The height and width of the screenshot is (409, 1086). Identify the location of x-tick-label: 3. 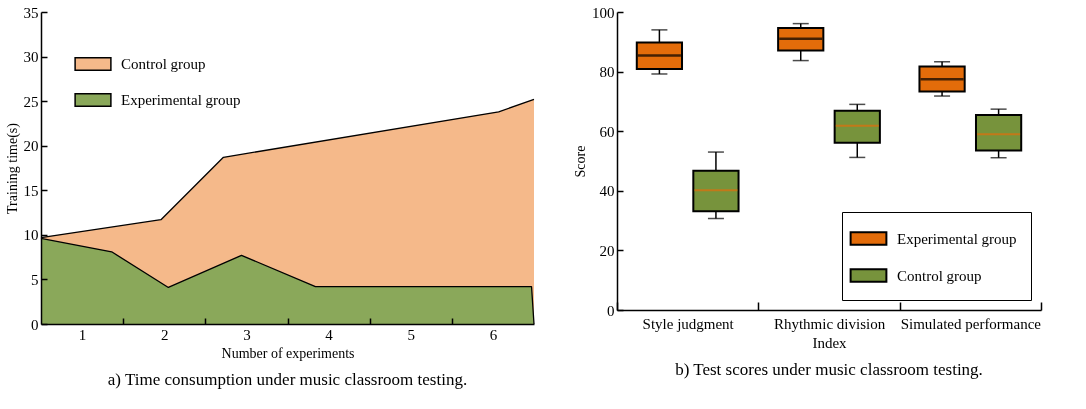
(247, 334).